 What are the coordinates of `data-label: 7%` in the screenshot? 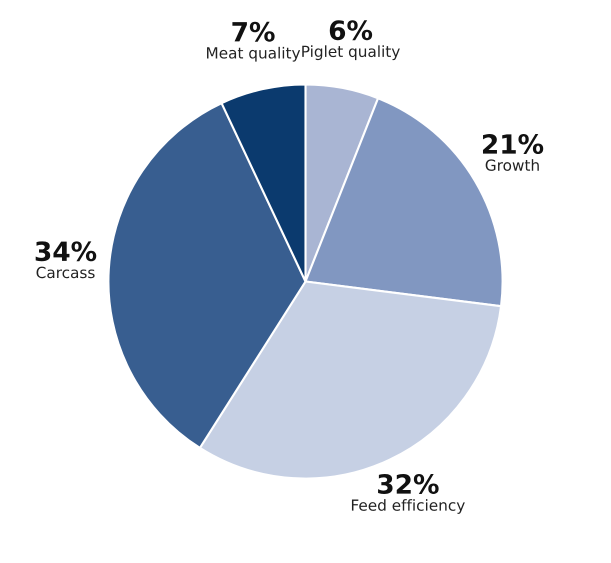 It's located at (253, 32).